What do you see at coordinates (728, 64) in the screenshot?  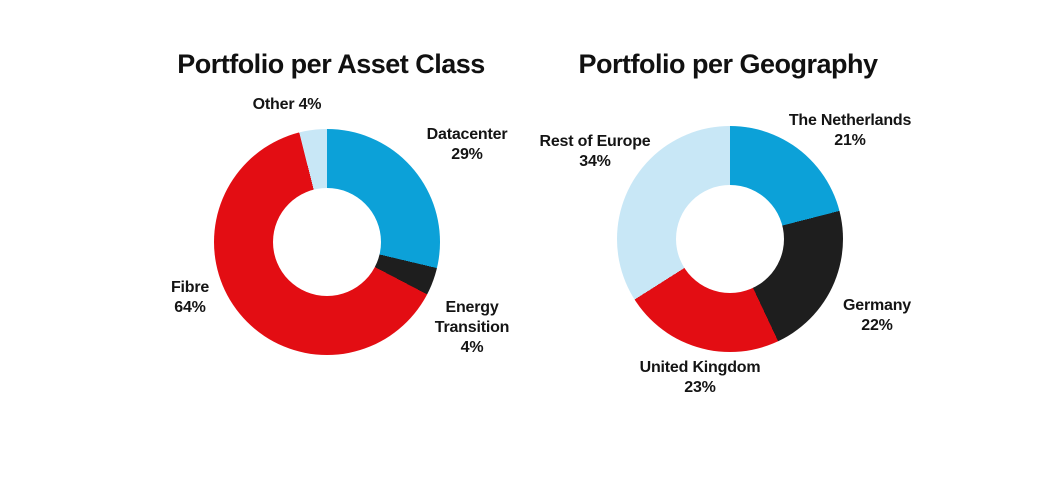 I see `geography-chart-title: Portfolio per Geography` at bounding box center [728, 64].